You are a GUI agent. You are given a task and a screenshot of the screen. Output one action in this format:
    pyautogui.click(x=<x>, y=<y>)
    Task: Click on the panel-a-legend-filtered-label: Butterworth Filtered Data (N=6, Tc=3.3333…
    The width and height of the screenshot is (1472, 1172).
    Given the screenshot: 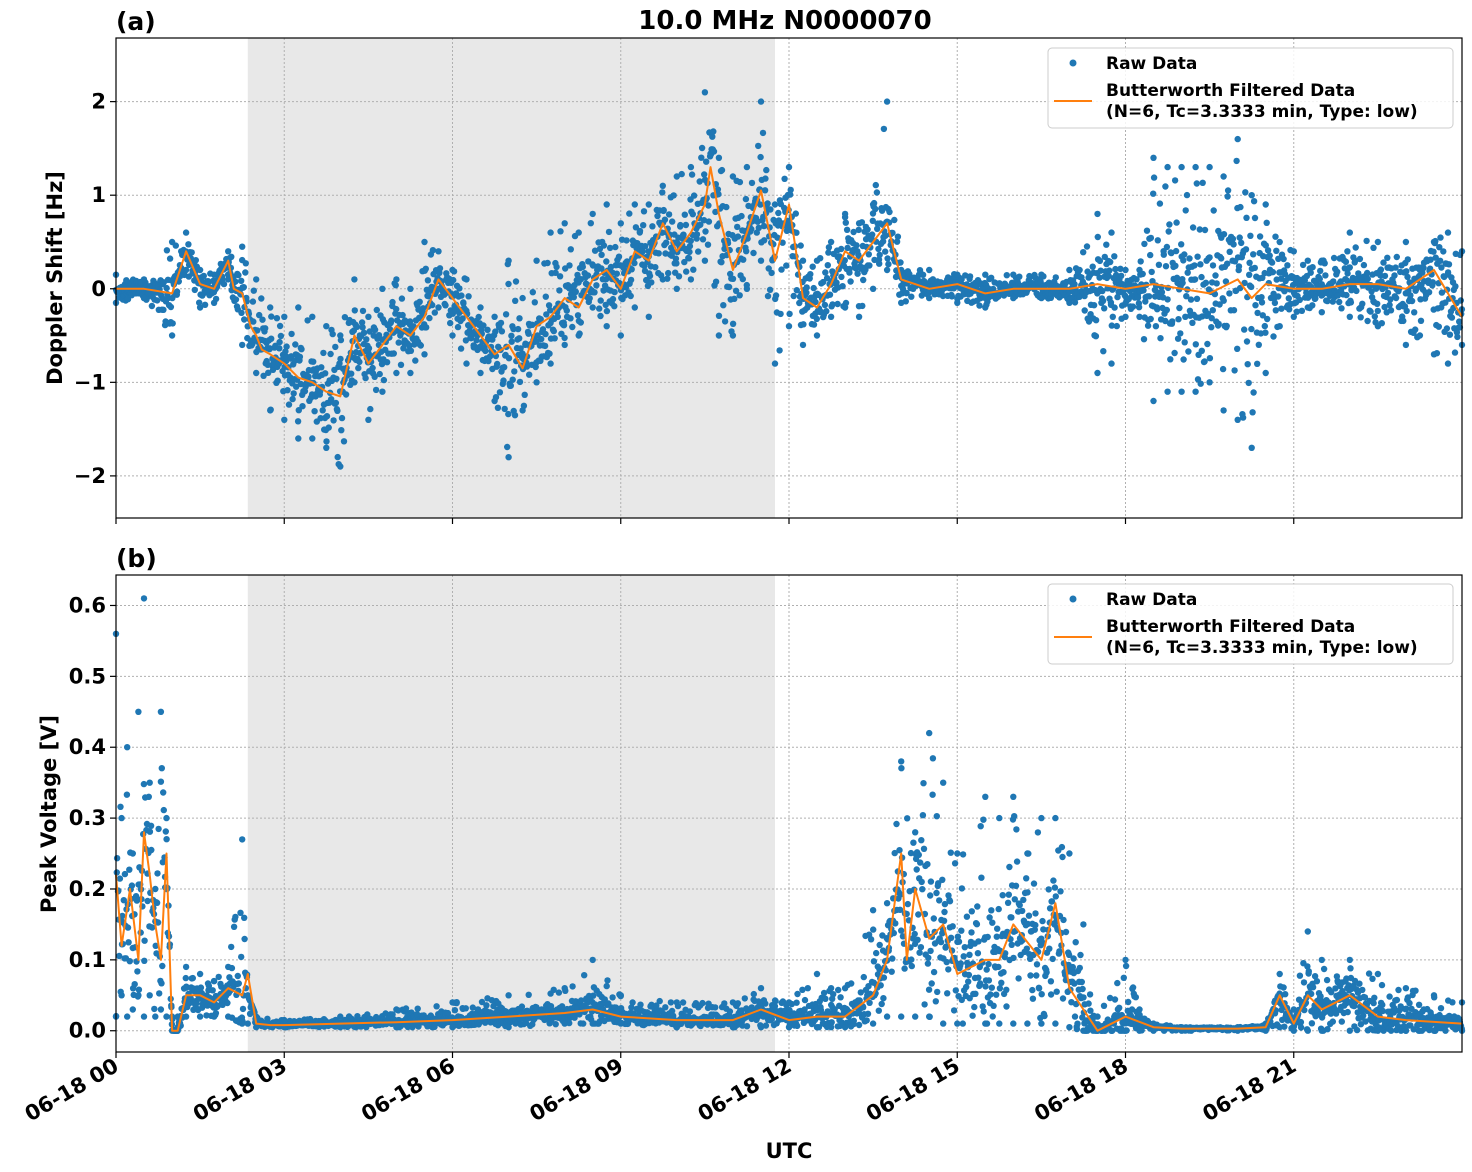 What is the action you would take?
    pyautogui.click(x=1262, y=101)
    